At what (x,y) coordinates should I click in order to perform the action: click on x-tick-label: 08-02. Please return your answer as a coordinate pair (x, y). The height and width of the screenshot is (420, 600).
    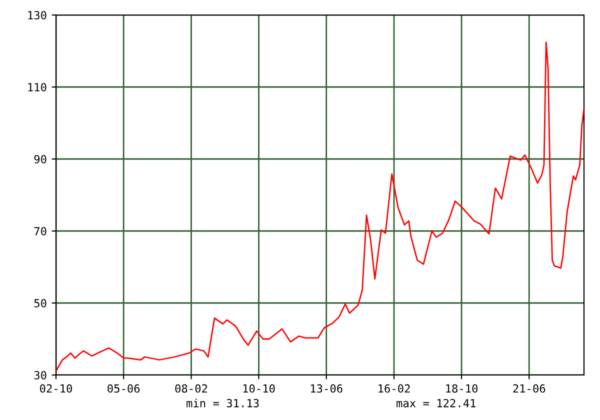
    Looking at the image, I should click on (191, 388).